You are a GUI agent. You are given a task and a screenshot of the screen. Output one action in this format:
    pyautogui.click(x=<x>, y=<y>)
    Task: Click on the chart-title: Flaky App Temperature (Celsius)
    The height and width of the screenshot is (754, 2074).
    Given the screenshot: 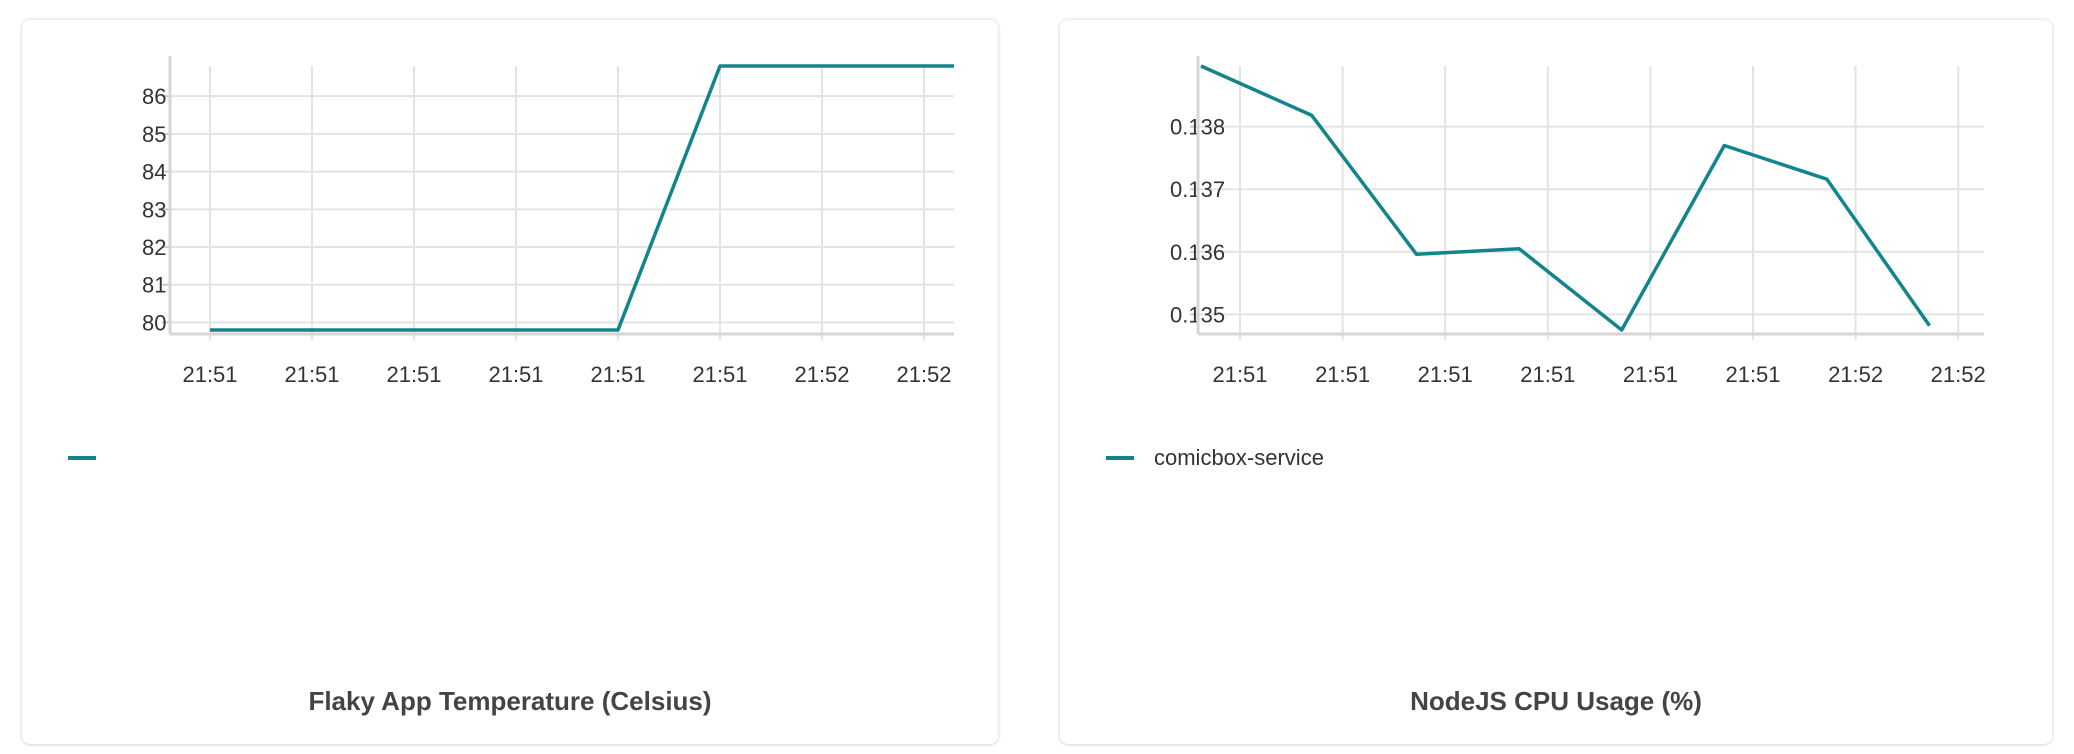 What is the action you would take?
    pyautogui.click(x=510, y=701)
    